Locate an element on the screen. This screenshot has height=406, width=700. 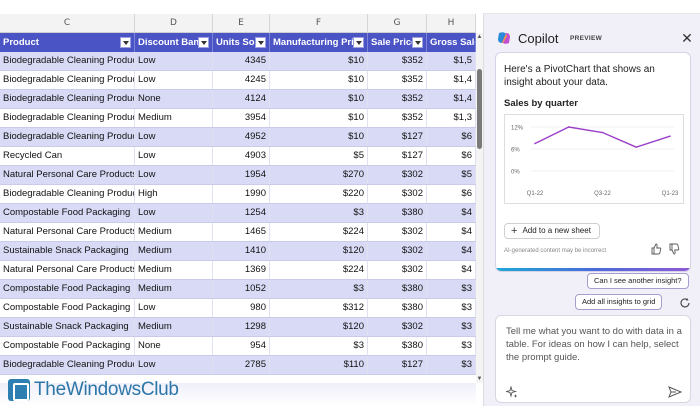
prompt-guide-sparkle-icon is located at coordinates (512, 392).